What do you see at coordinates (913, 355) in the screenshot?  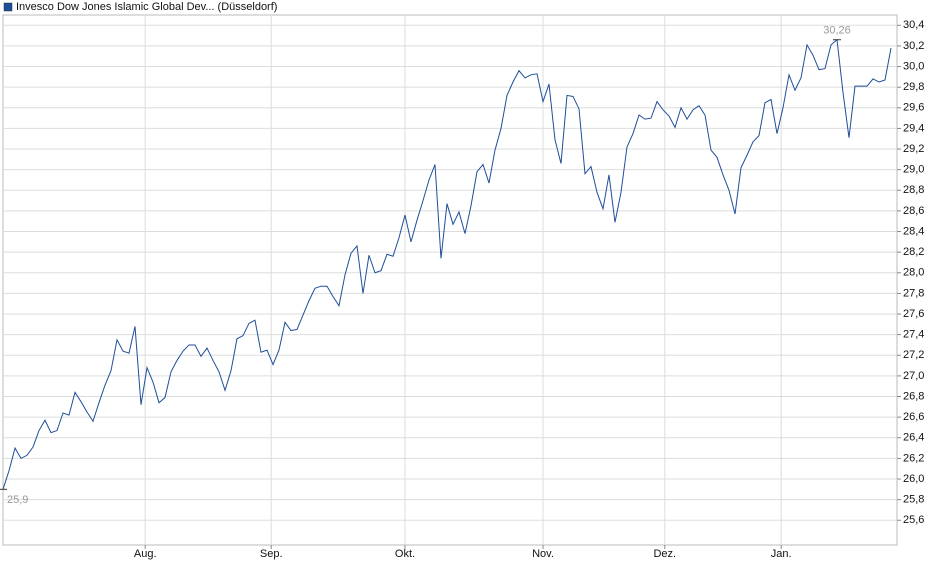 I see `y-tick-label: 27,2` at bounding box center [913, 355].